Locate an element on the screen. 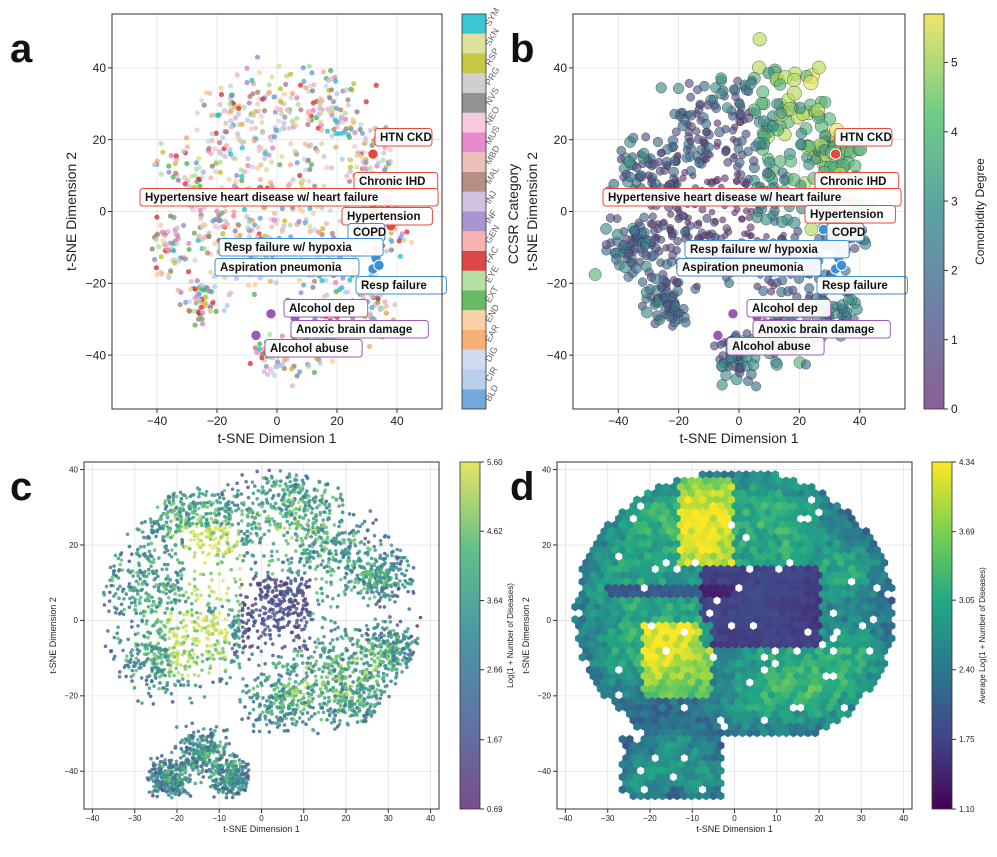  annotation-label: Chronic IHD is located at coordinates (392, 182).